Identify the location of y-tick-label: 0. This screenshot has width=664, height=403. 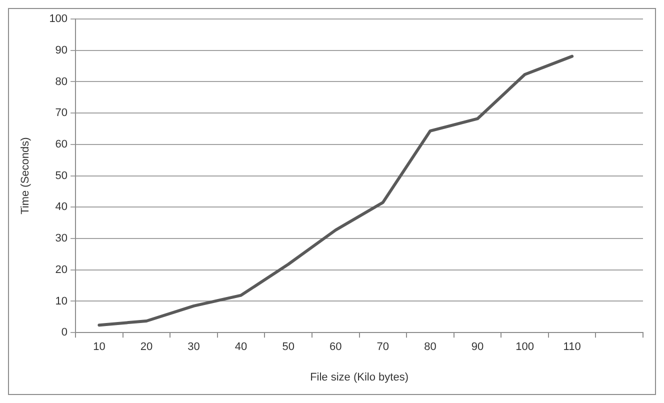
(64, 332).